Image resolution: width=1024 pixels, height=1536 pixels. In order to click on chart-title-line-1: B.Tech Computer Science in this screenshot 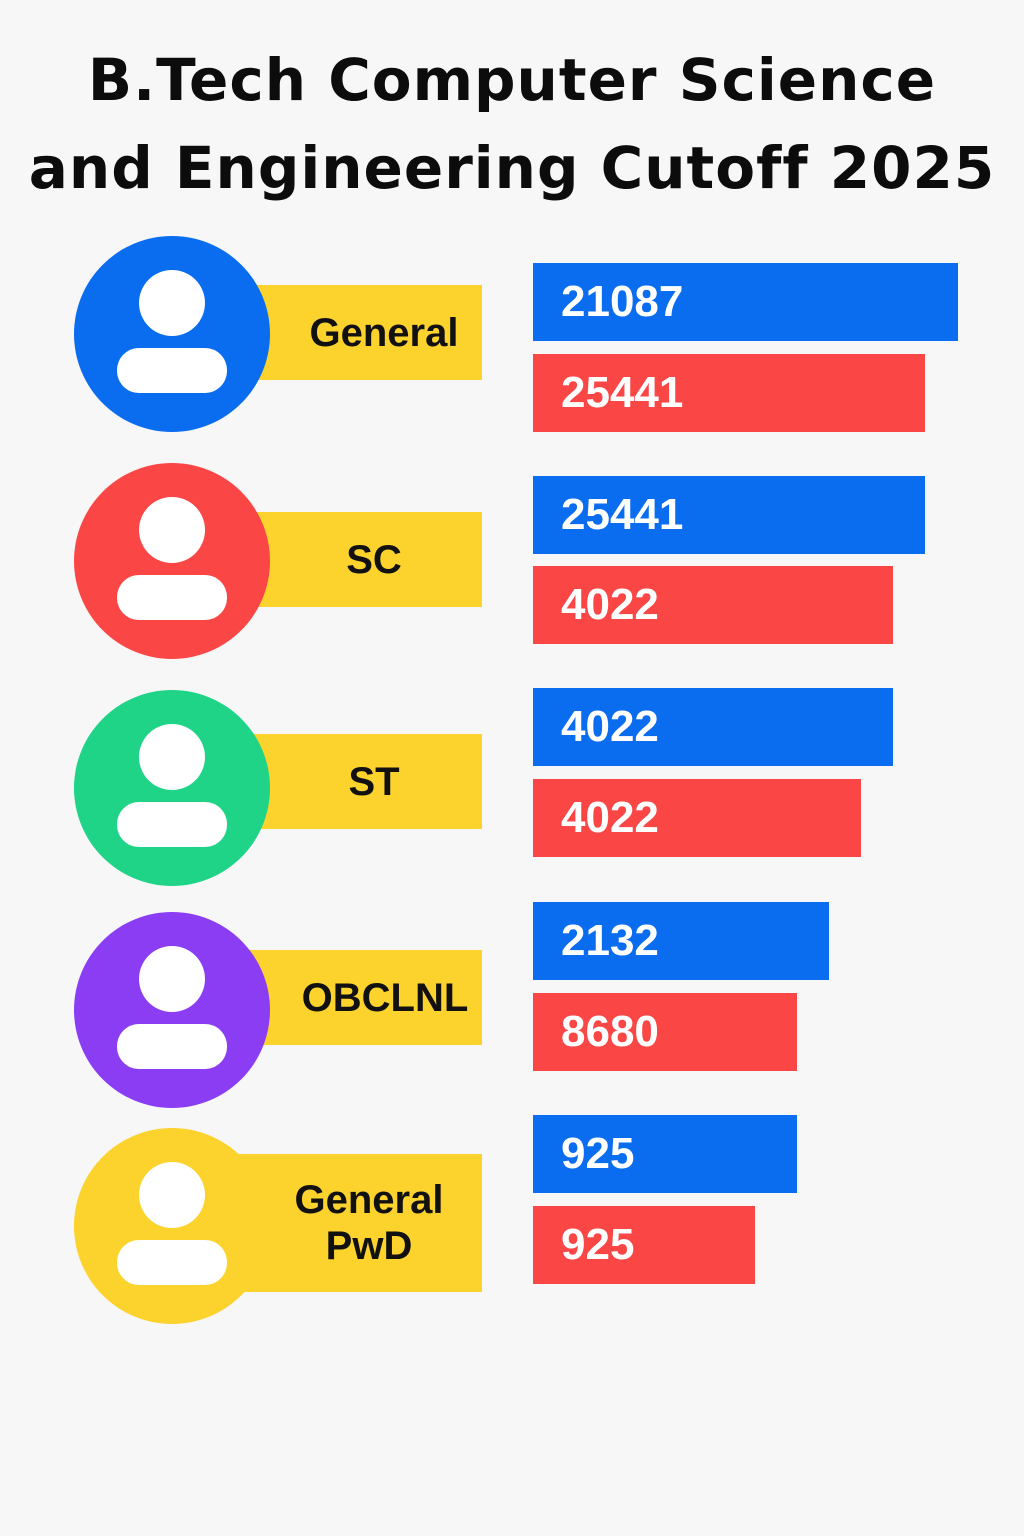, I will do `click(512, 80)`.